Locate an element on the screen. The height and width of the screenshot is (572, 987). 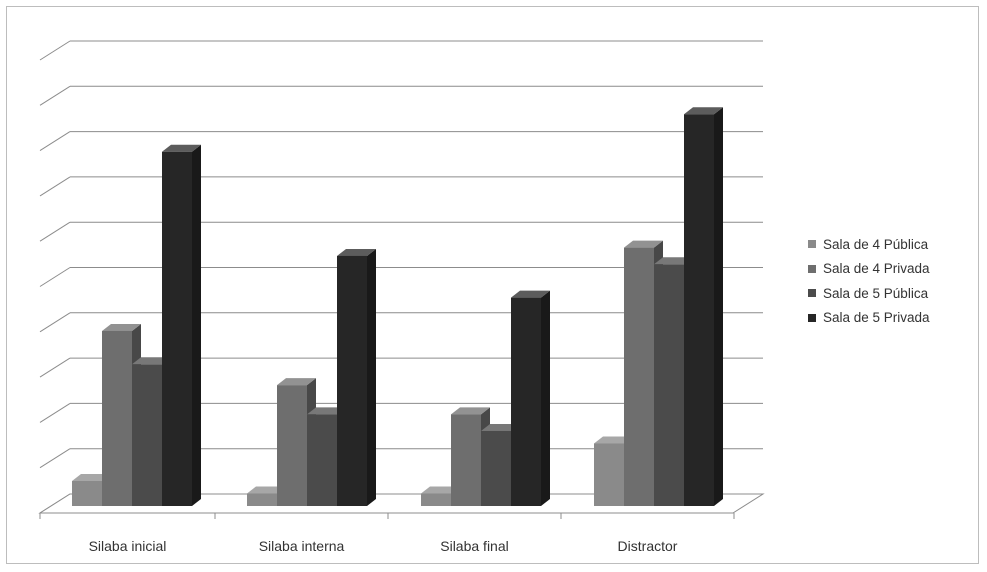
legend-label: Sala de 4 Privada is located at coordinates (876, 269).